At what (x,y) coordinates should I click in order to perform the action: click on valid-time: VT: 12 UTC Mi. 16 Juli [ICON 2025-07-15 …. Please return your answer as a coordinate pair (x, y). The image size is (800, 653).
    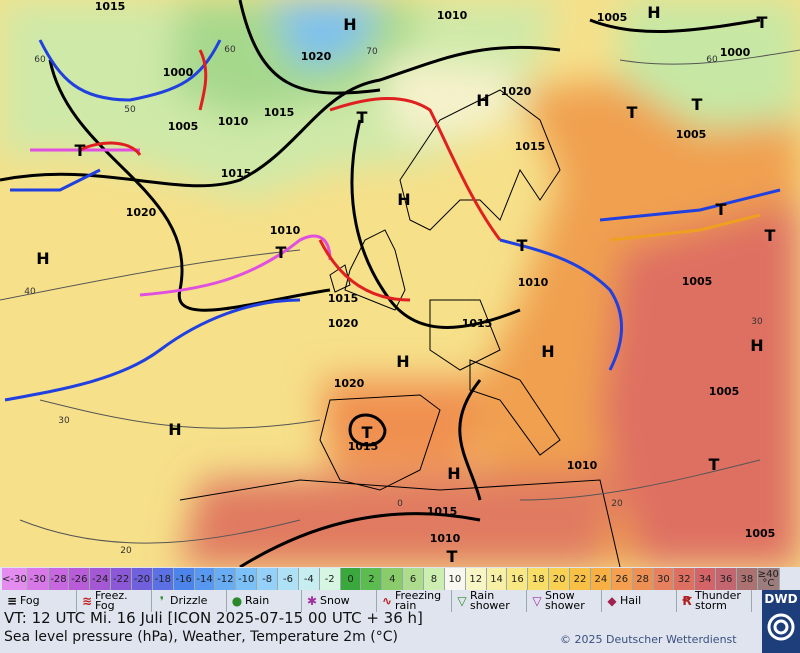
    Looking at the image, I should click on (213, 618).